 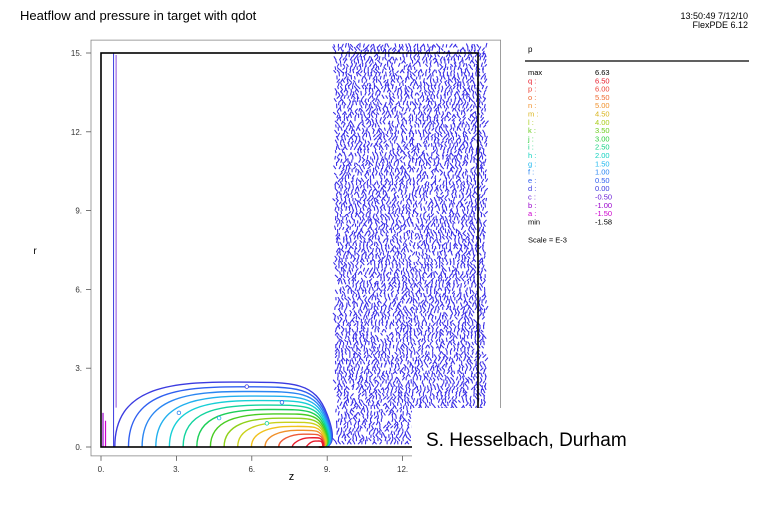 What do you see at coordinates (532, 89) in the screenshot?
I see `legend-entry-label: p :` at bounding box center [532, 89].